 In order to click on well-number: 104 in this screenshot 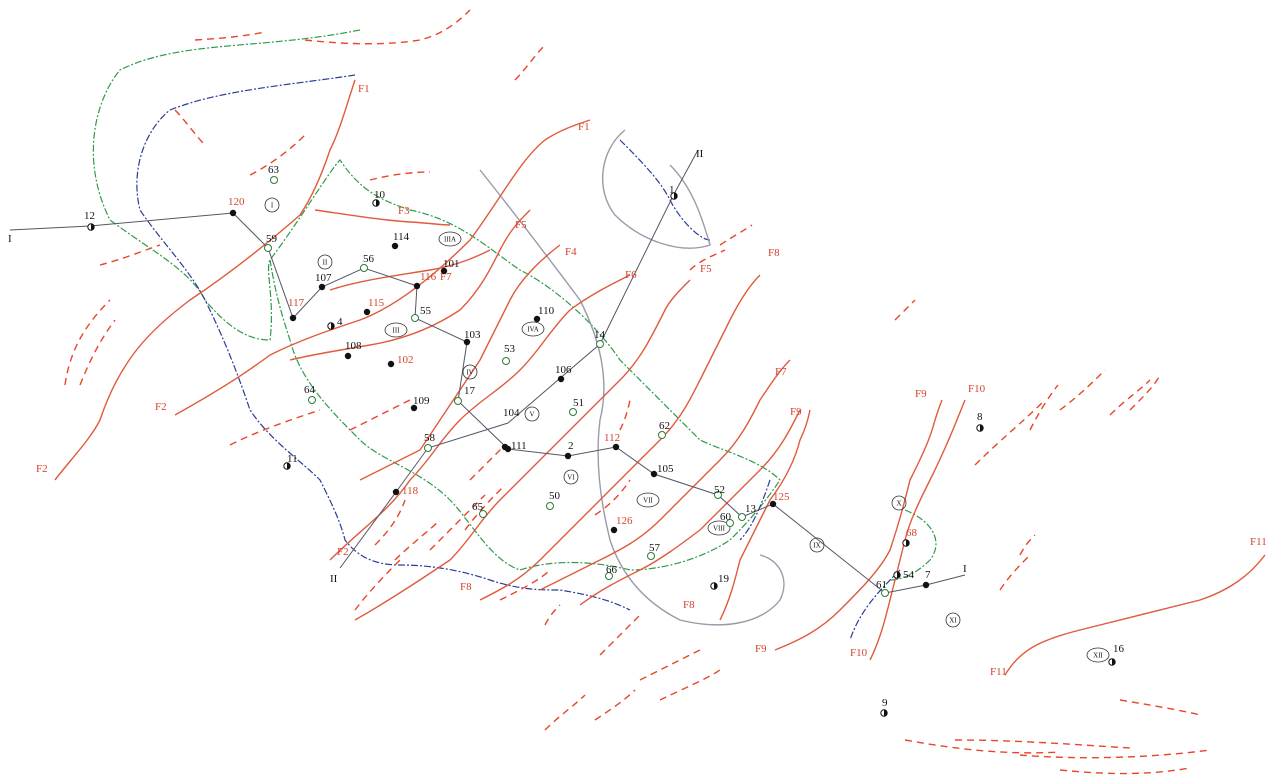, I will do `click(511, 413)`.